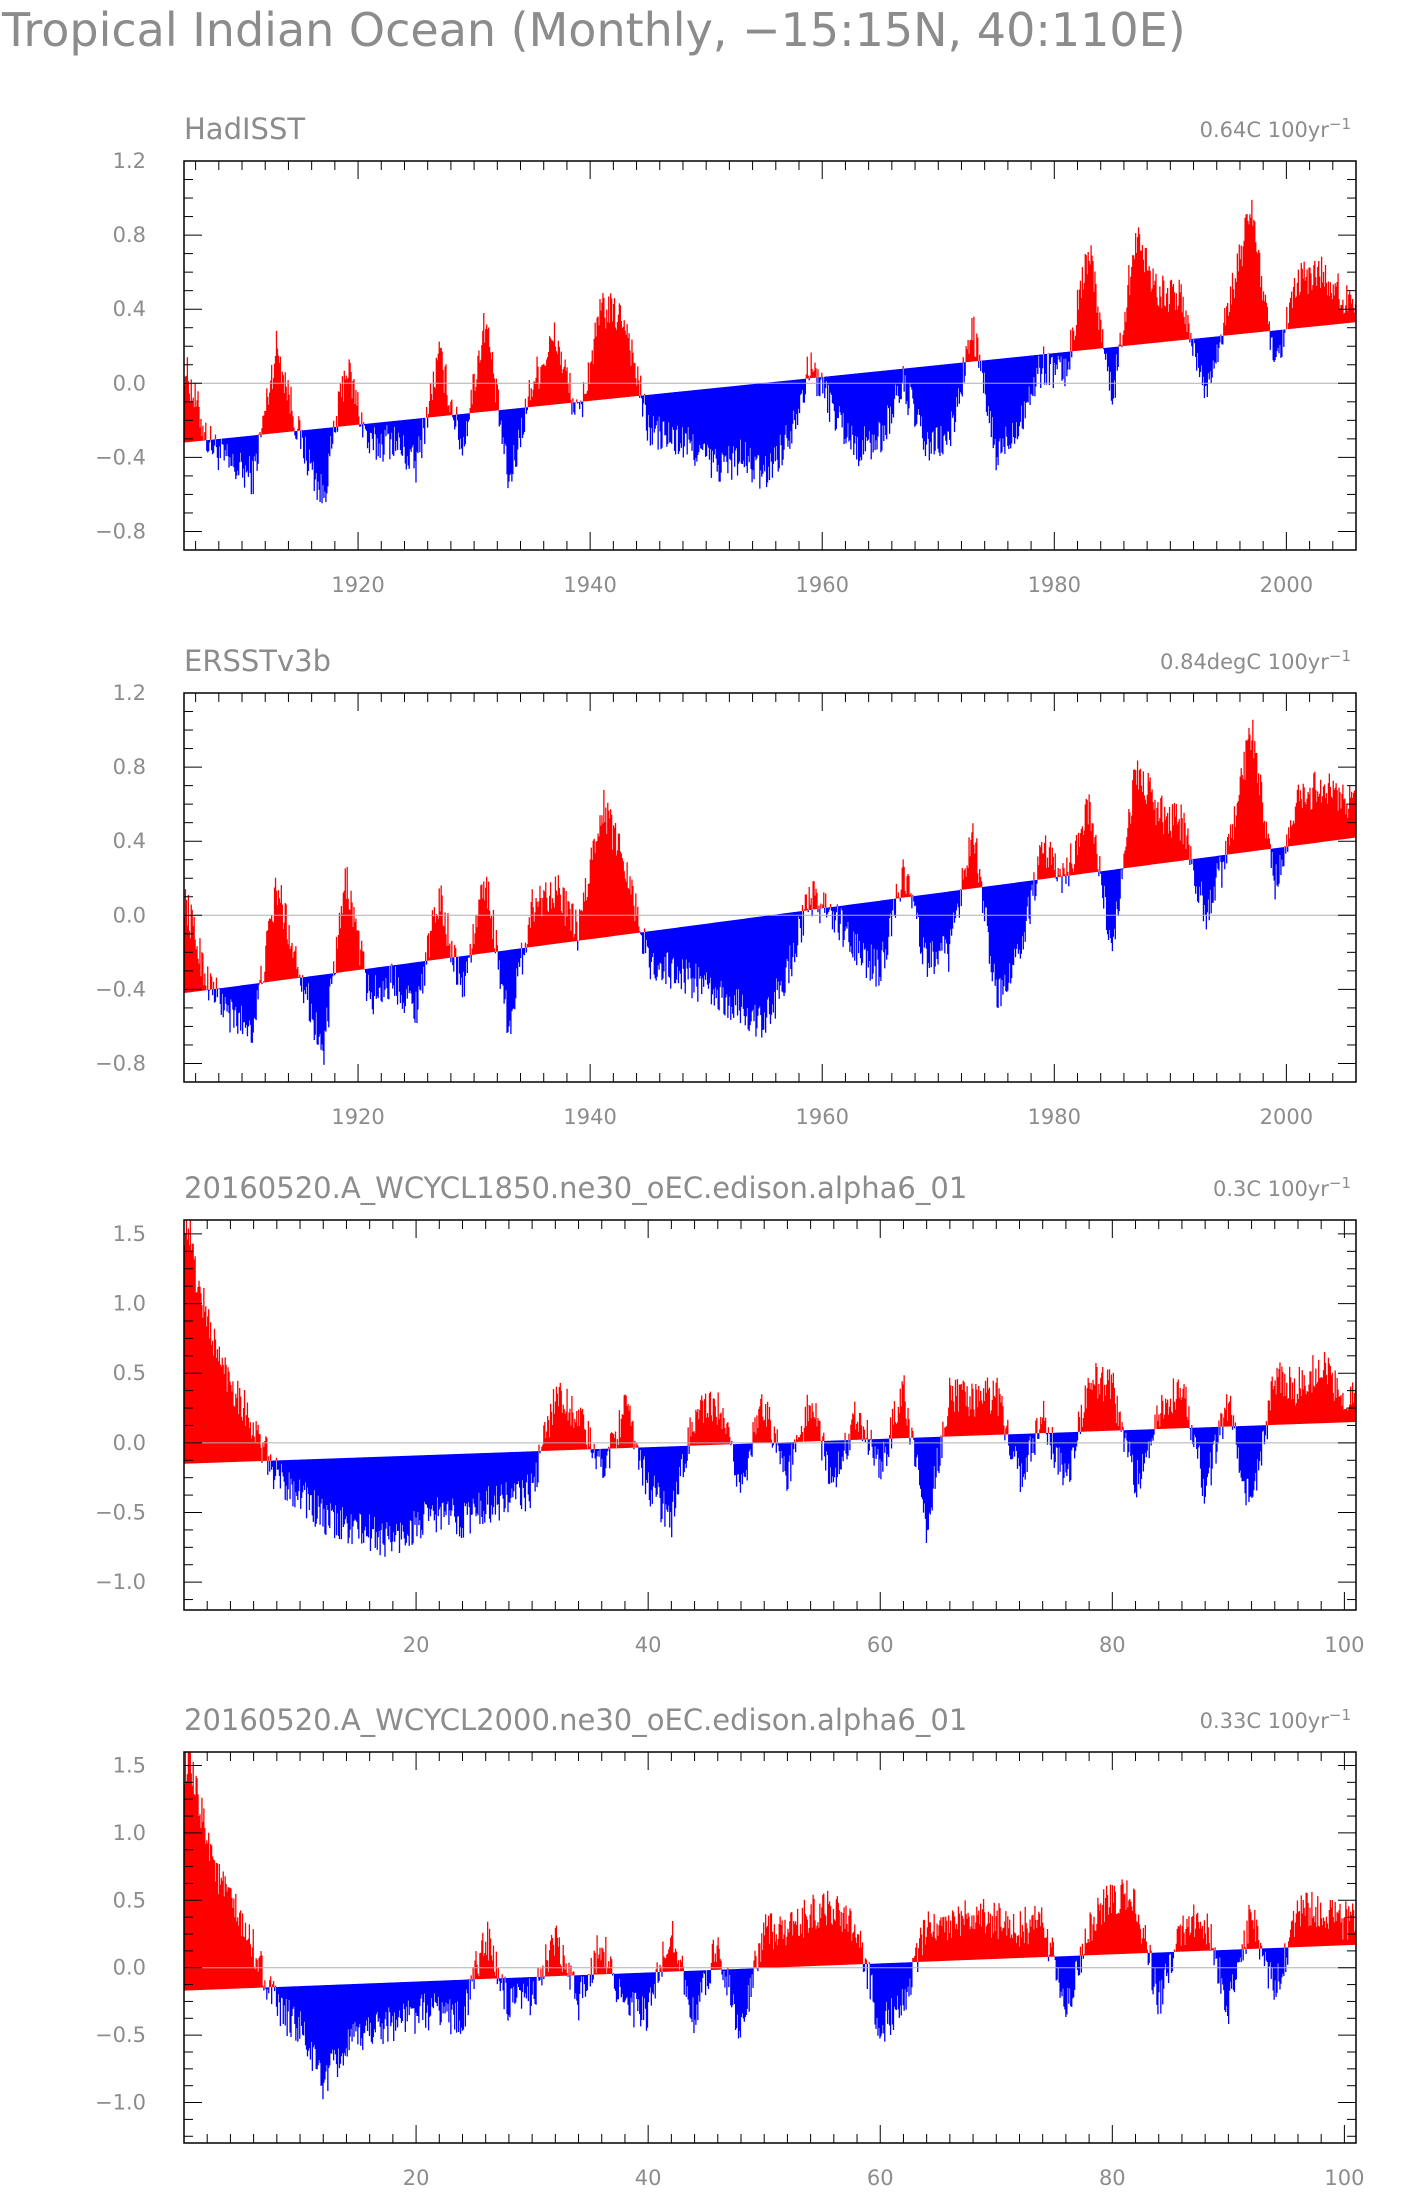  I want to click on panel-title: HadISST, so click(244, 129).